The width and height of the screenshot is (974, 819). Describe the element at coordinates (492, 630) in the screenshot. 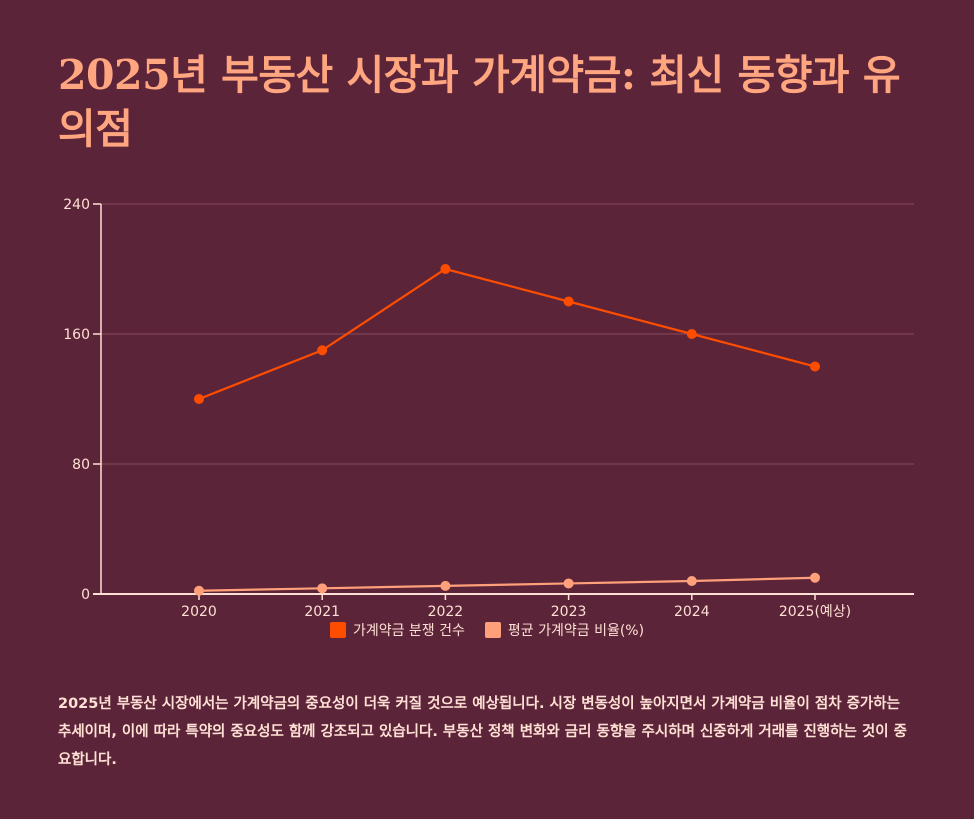

I see `legend-swatch-ratio` at that location.